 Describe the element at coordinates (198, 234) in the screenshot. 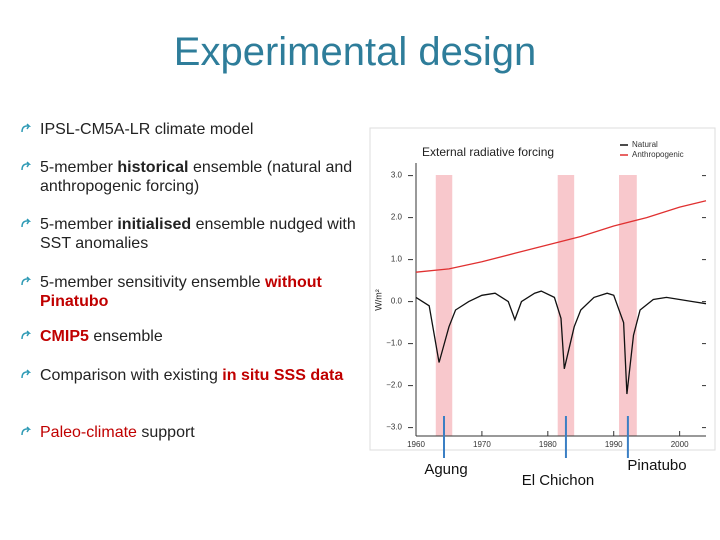

I see `bullet-text: ensemble nudged with SST anomalies` at that location.